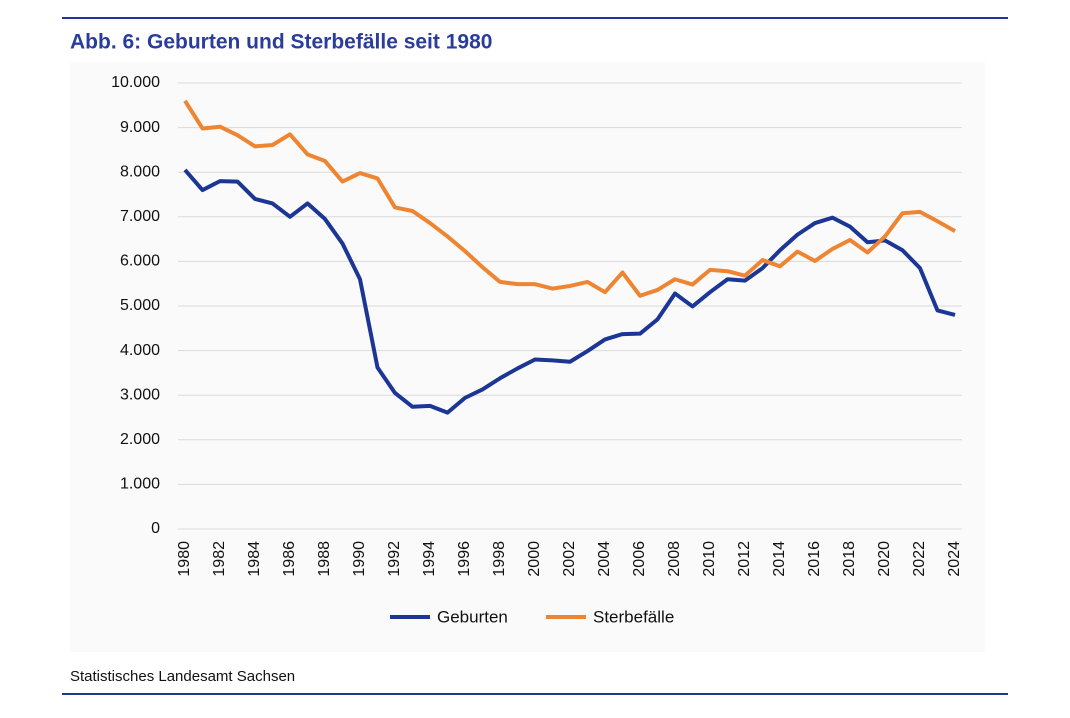 The image size is (1070, 718). Describe the element at coordinates (140, 261) in the screenshot. I see `y-tick-label: 6.000` at that location.